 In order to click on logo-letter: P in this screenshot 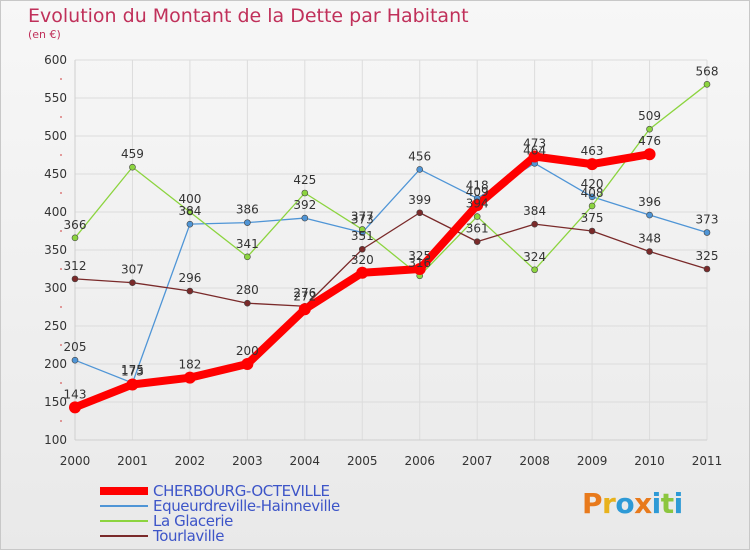, I will do `click(592, 503)`.